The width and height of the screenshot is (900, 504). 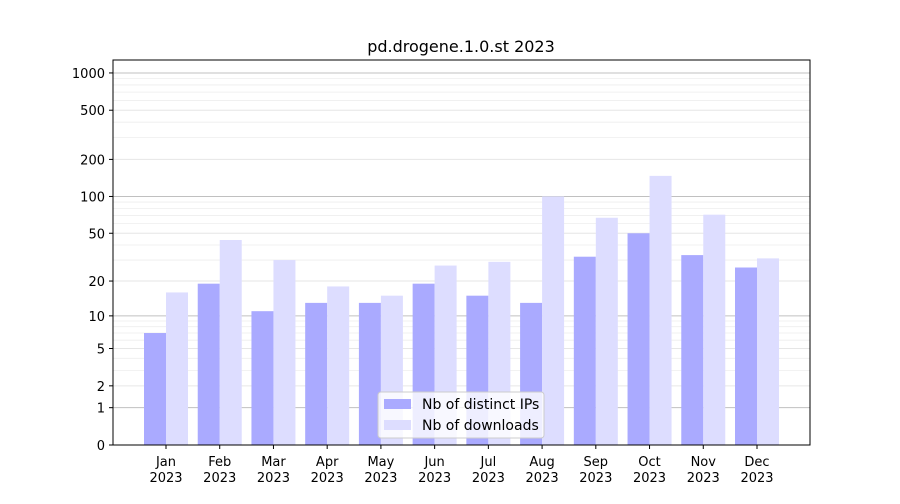 What do you see at coordinates (397, 404) in the screenshot?
I see `legend-swatch-ips` at bounding box center [397, 404].